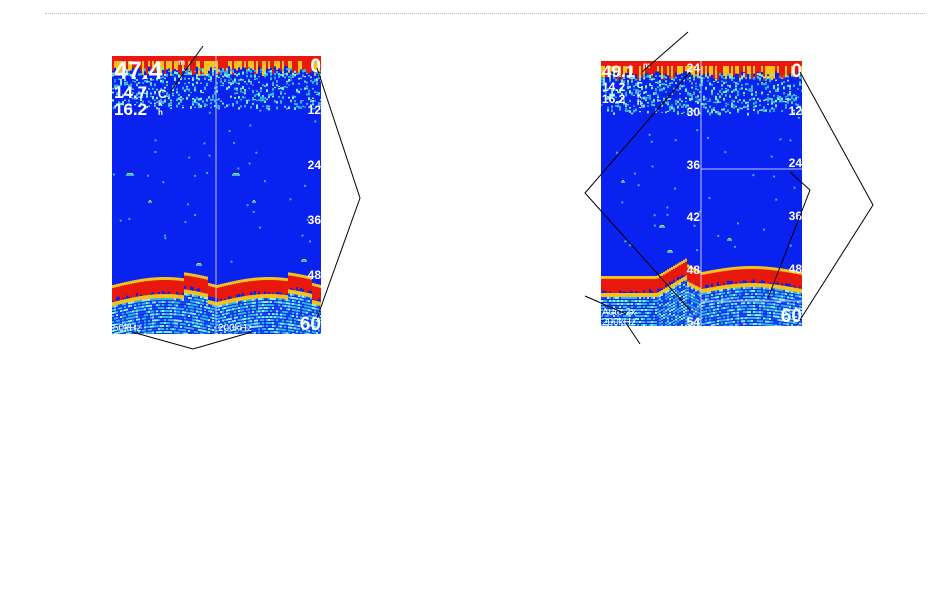  I want to click on frequency-label-right: 200kHz, so click(235, 328).